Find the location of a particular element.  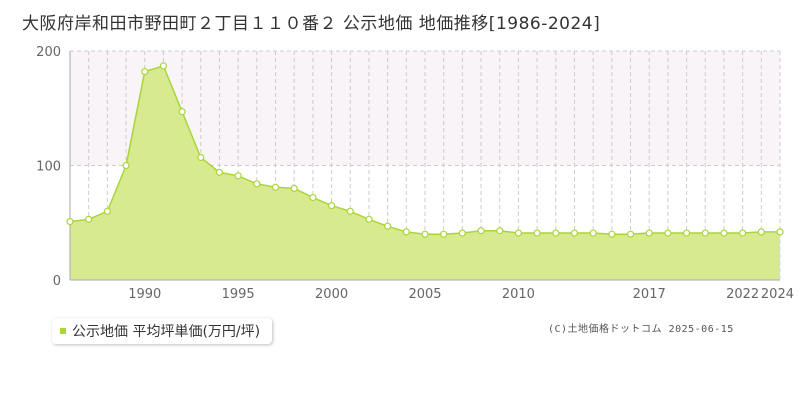

x-tick-label: 1995 is located at coordinates (238, 294).